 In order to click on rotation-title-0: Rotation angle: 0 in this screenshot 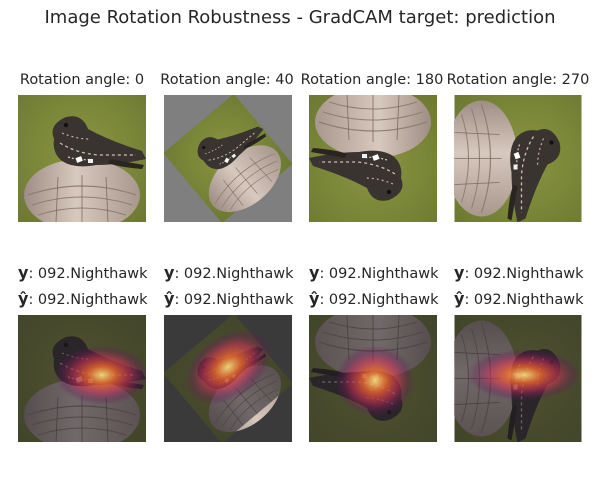, I will do `click(82, 80)`.